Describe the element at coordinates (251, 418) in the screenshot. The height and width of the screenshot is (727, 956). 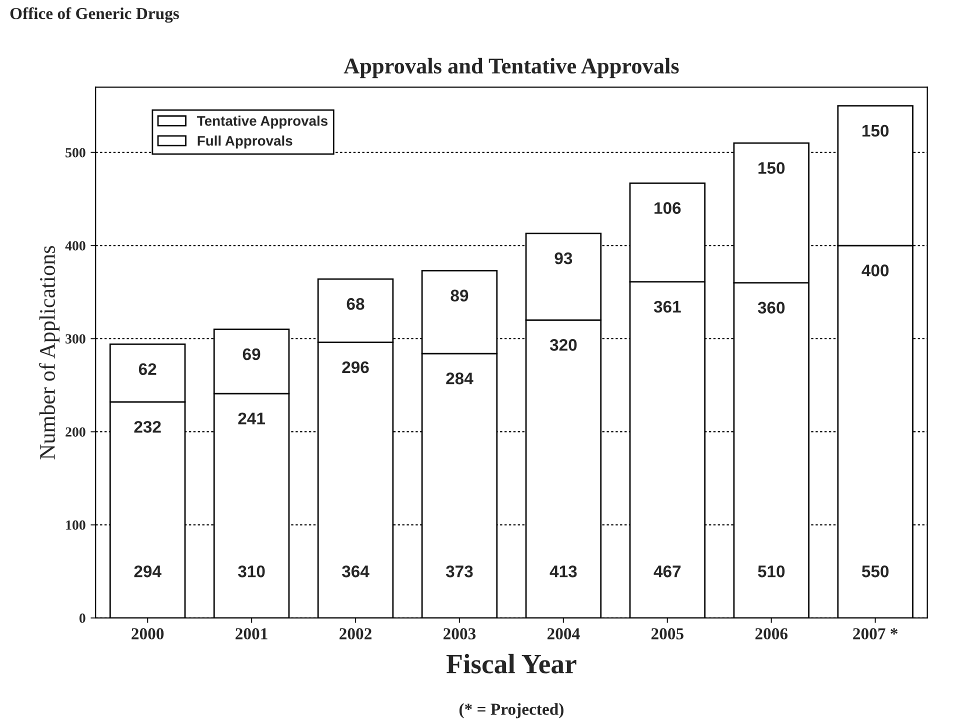
I see `data-label: 241` at that location.